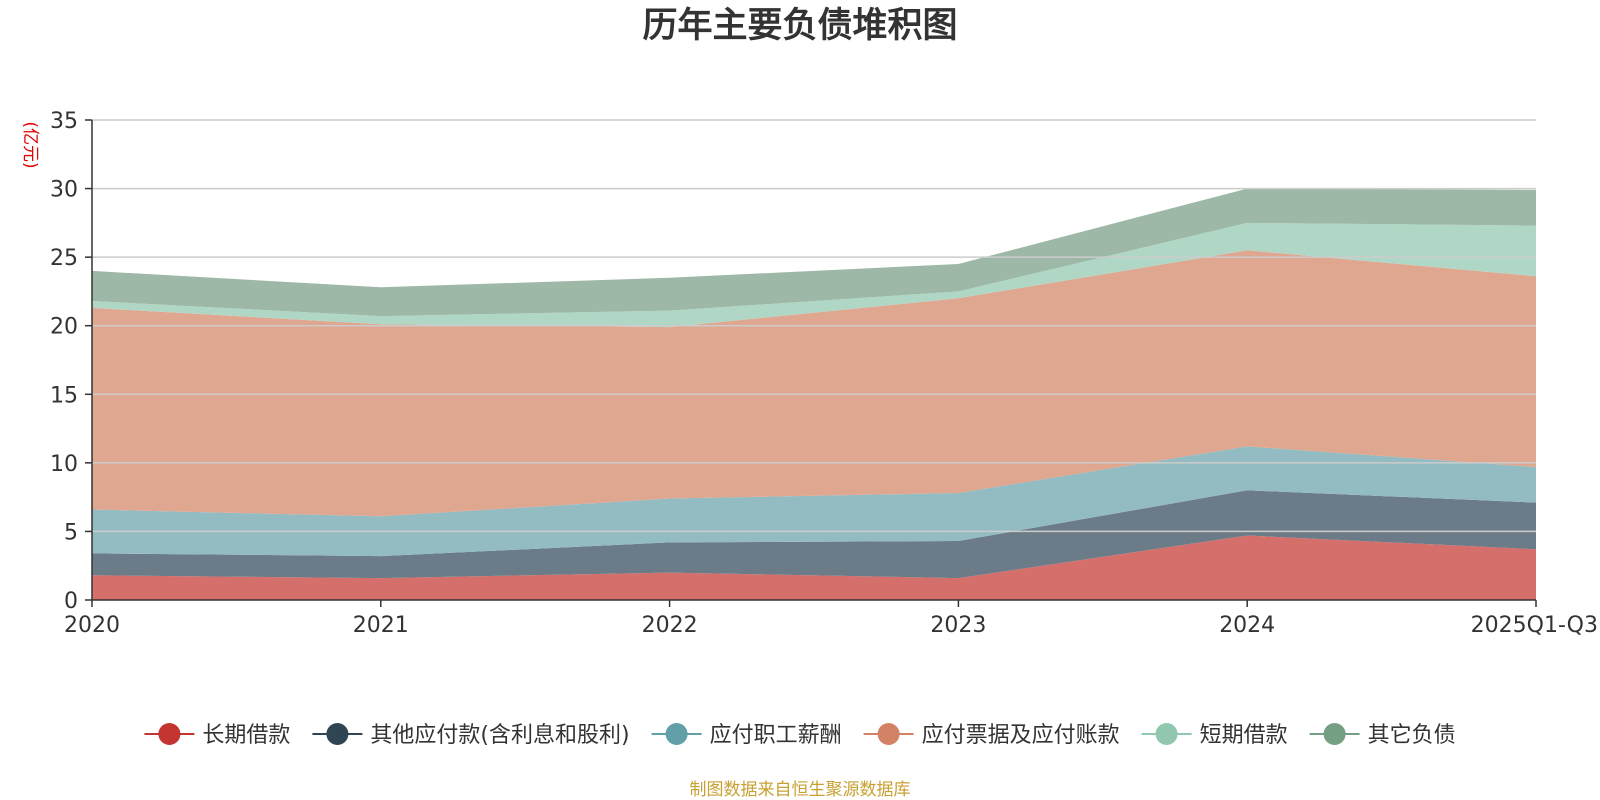 Image resolution: width=1600 pixels, height=800 pixels. What do you see at coordinates (30, 144) in the screenshot?
I see `y-unit-label: (亿元)` at bounding box center [30, 144].